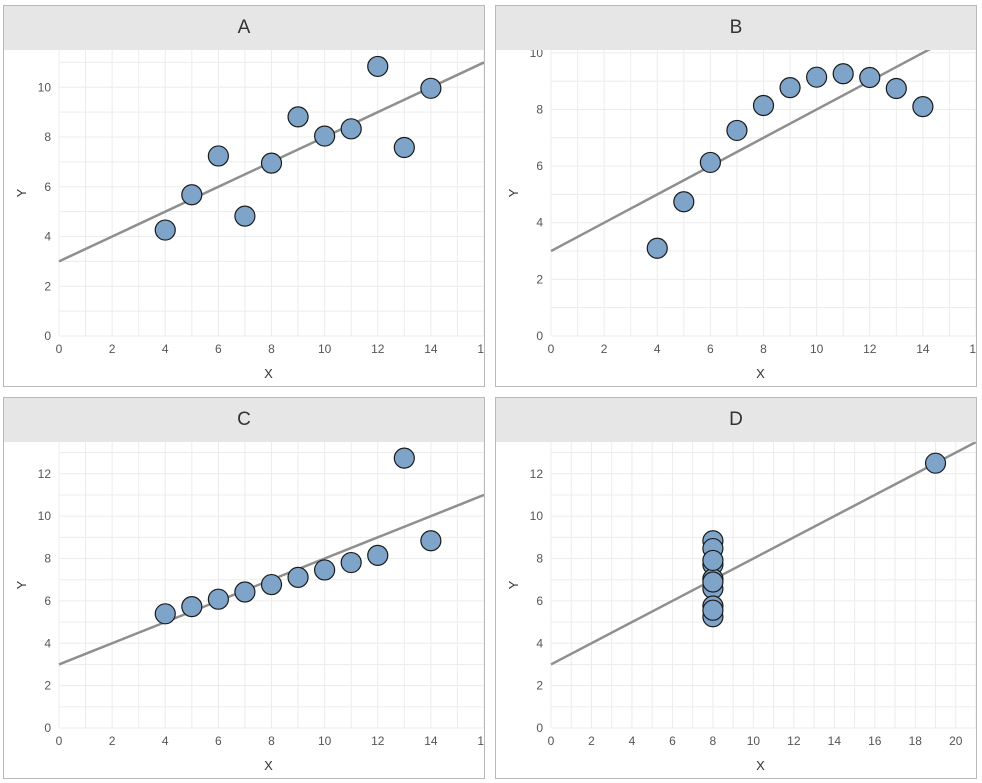 The image size is (982, 783). What do you see at coordinates (244, 420) in the screenshot?
I see `panel-title: C` at bounding box center [244, 420].